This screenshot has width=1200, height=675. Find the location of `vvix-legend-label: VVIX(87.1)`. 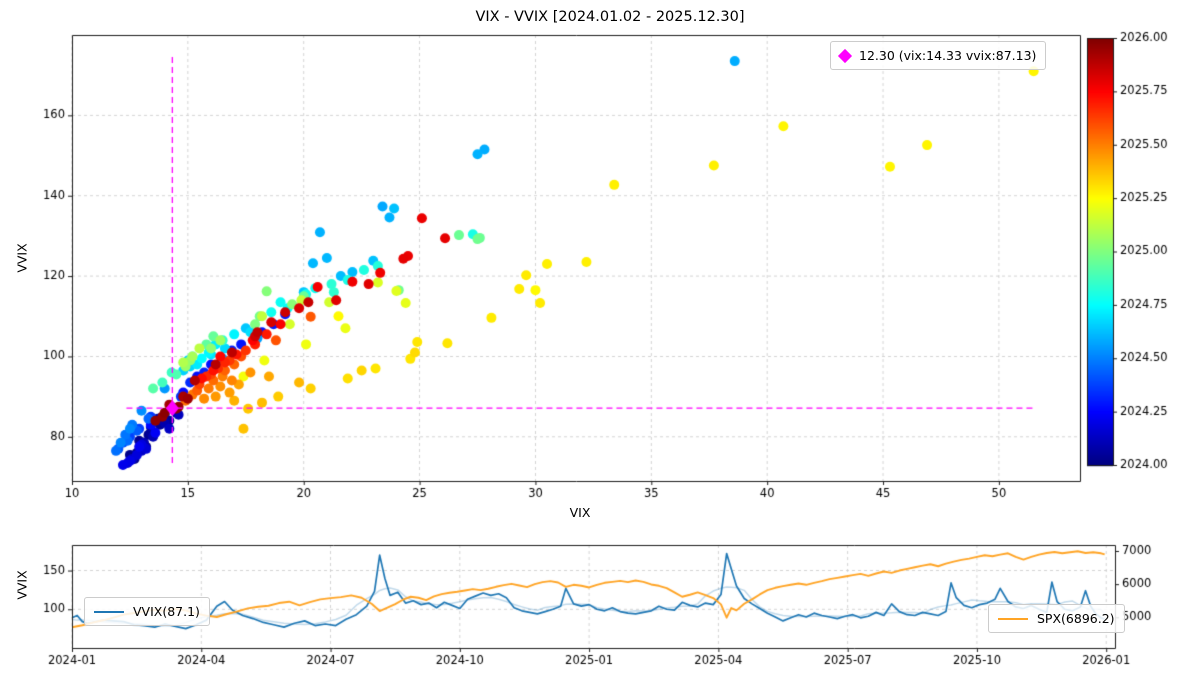

vvix-legend-label: VVIX(87.1) is located at coordinates (166, 611).